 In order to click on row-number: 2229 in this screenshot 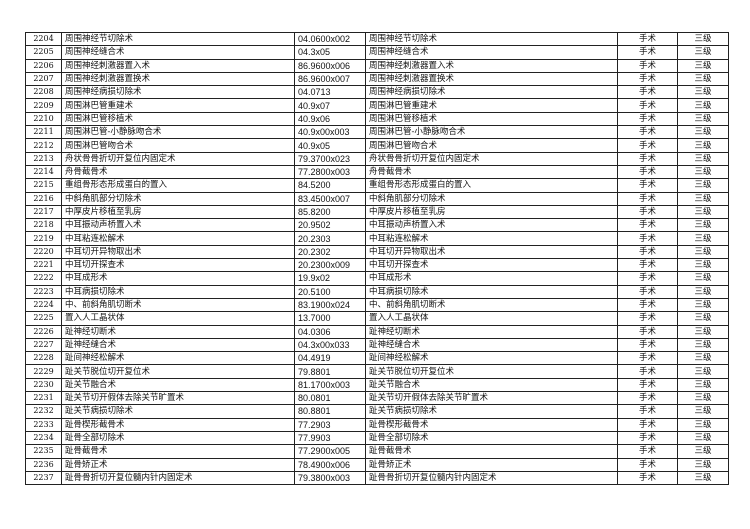, I will do `click(43, 371)`.